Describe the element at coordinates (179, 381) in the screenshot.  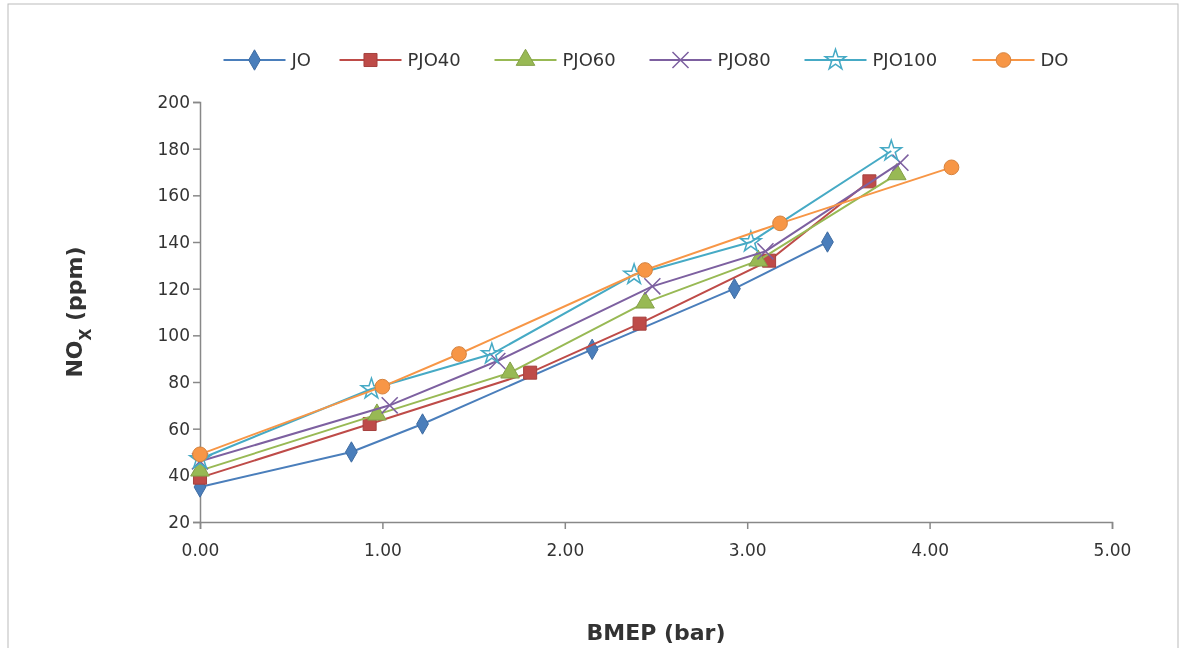
I see `y-tick-label: 80` at that location.